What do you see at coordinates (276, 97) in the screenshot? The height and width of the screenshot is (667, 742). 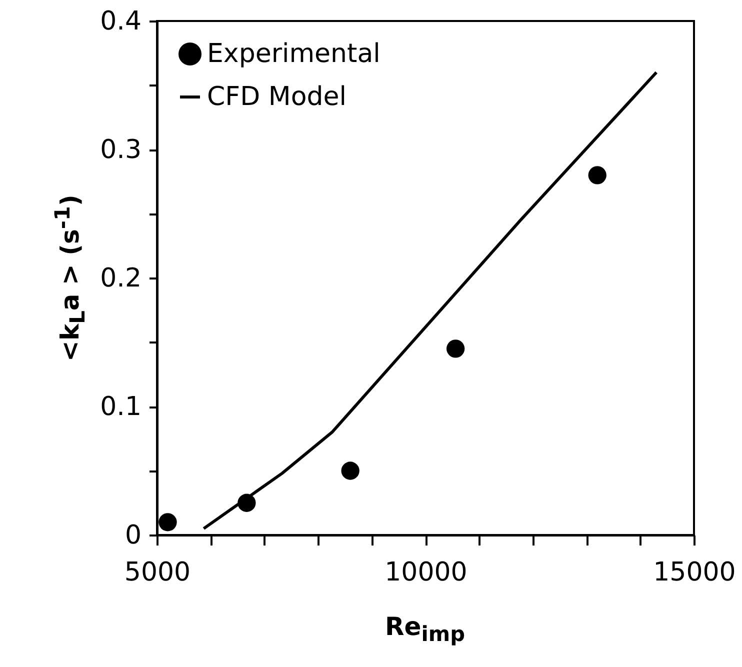 I see `legend-label: CFD Model` at bounding box center [276, 97].